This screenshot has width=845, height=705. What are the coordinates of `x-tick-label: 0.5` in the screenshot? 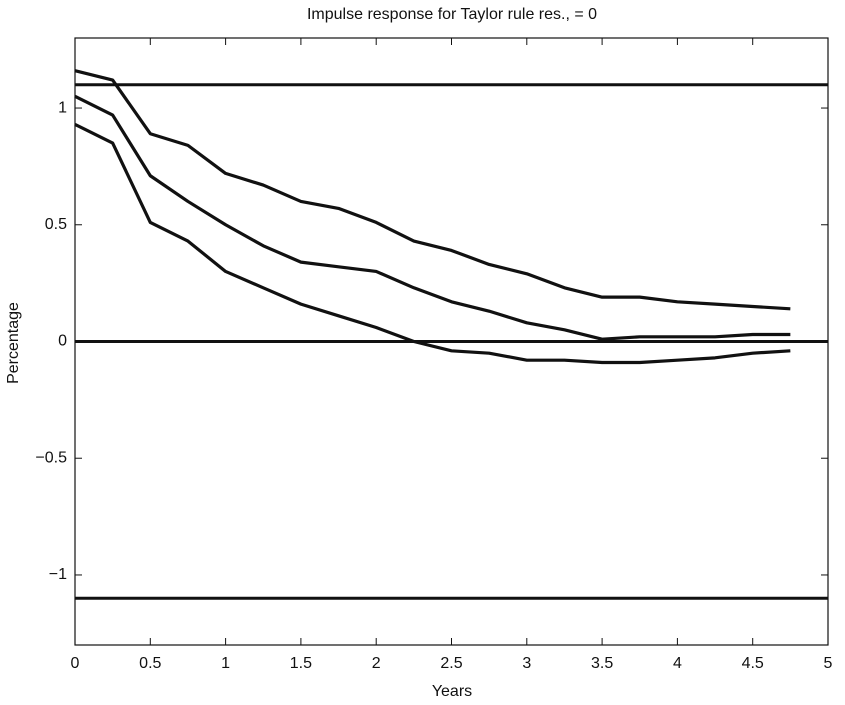 It's located at (150, 663).